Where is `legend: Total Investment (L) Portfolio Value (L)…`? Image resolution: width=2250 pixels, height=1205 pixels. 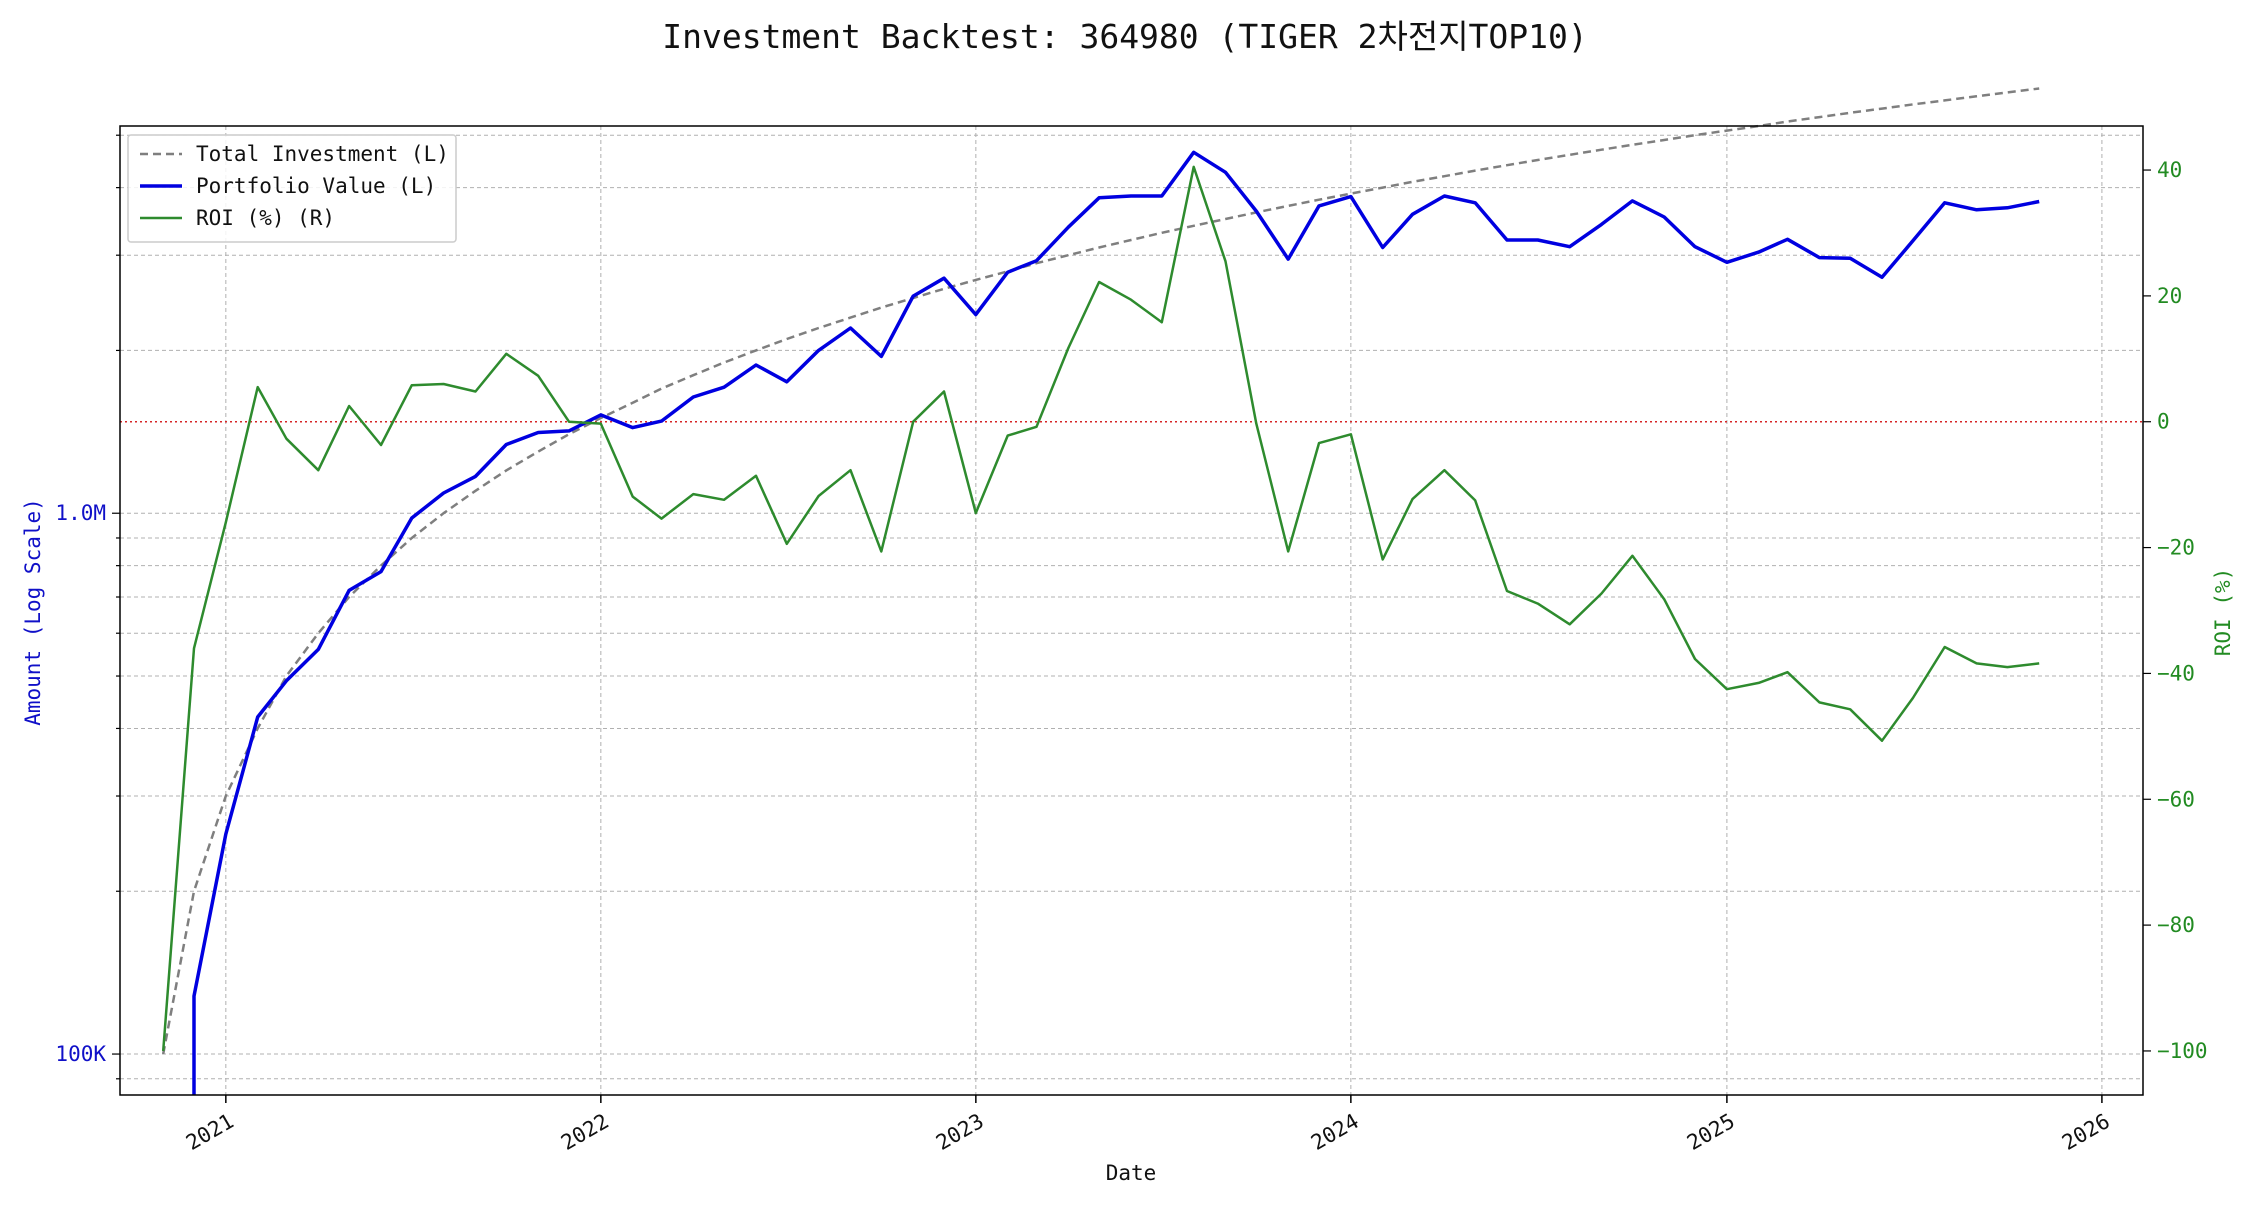
legend: Total Investment (L) Portfolio Value (L)… is located at coordinates (292, 188).